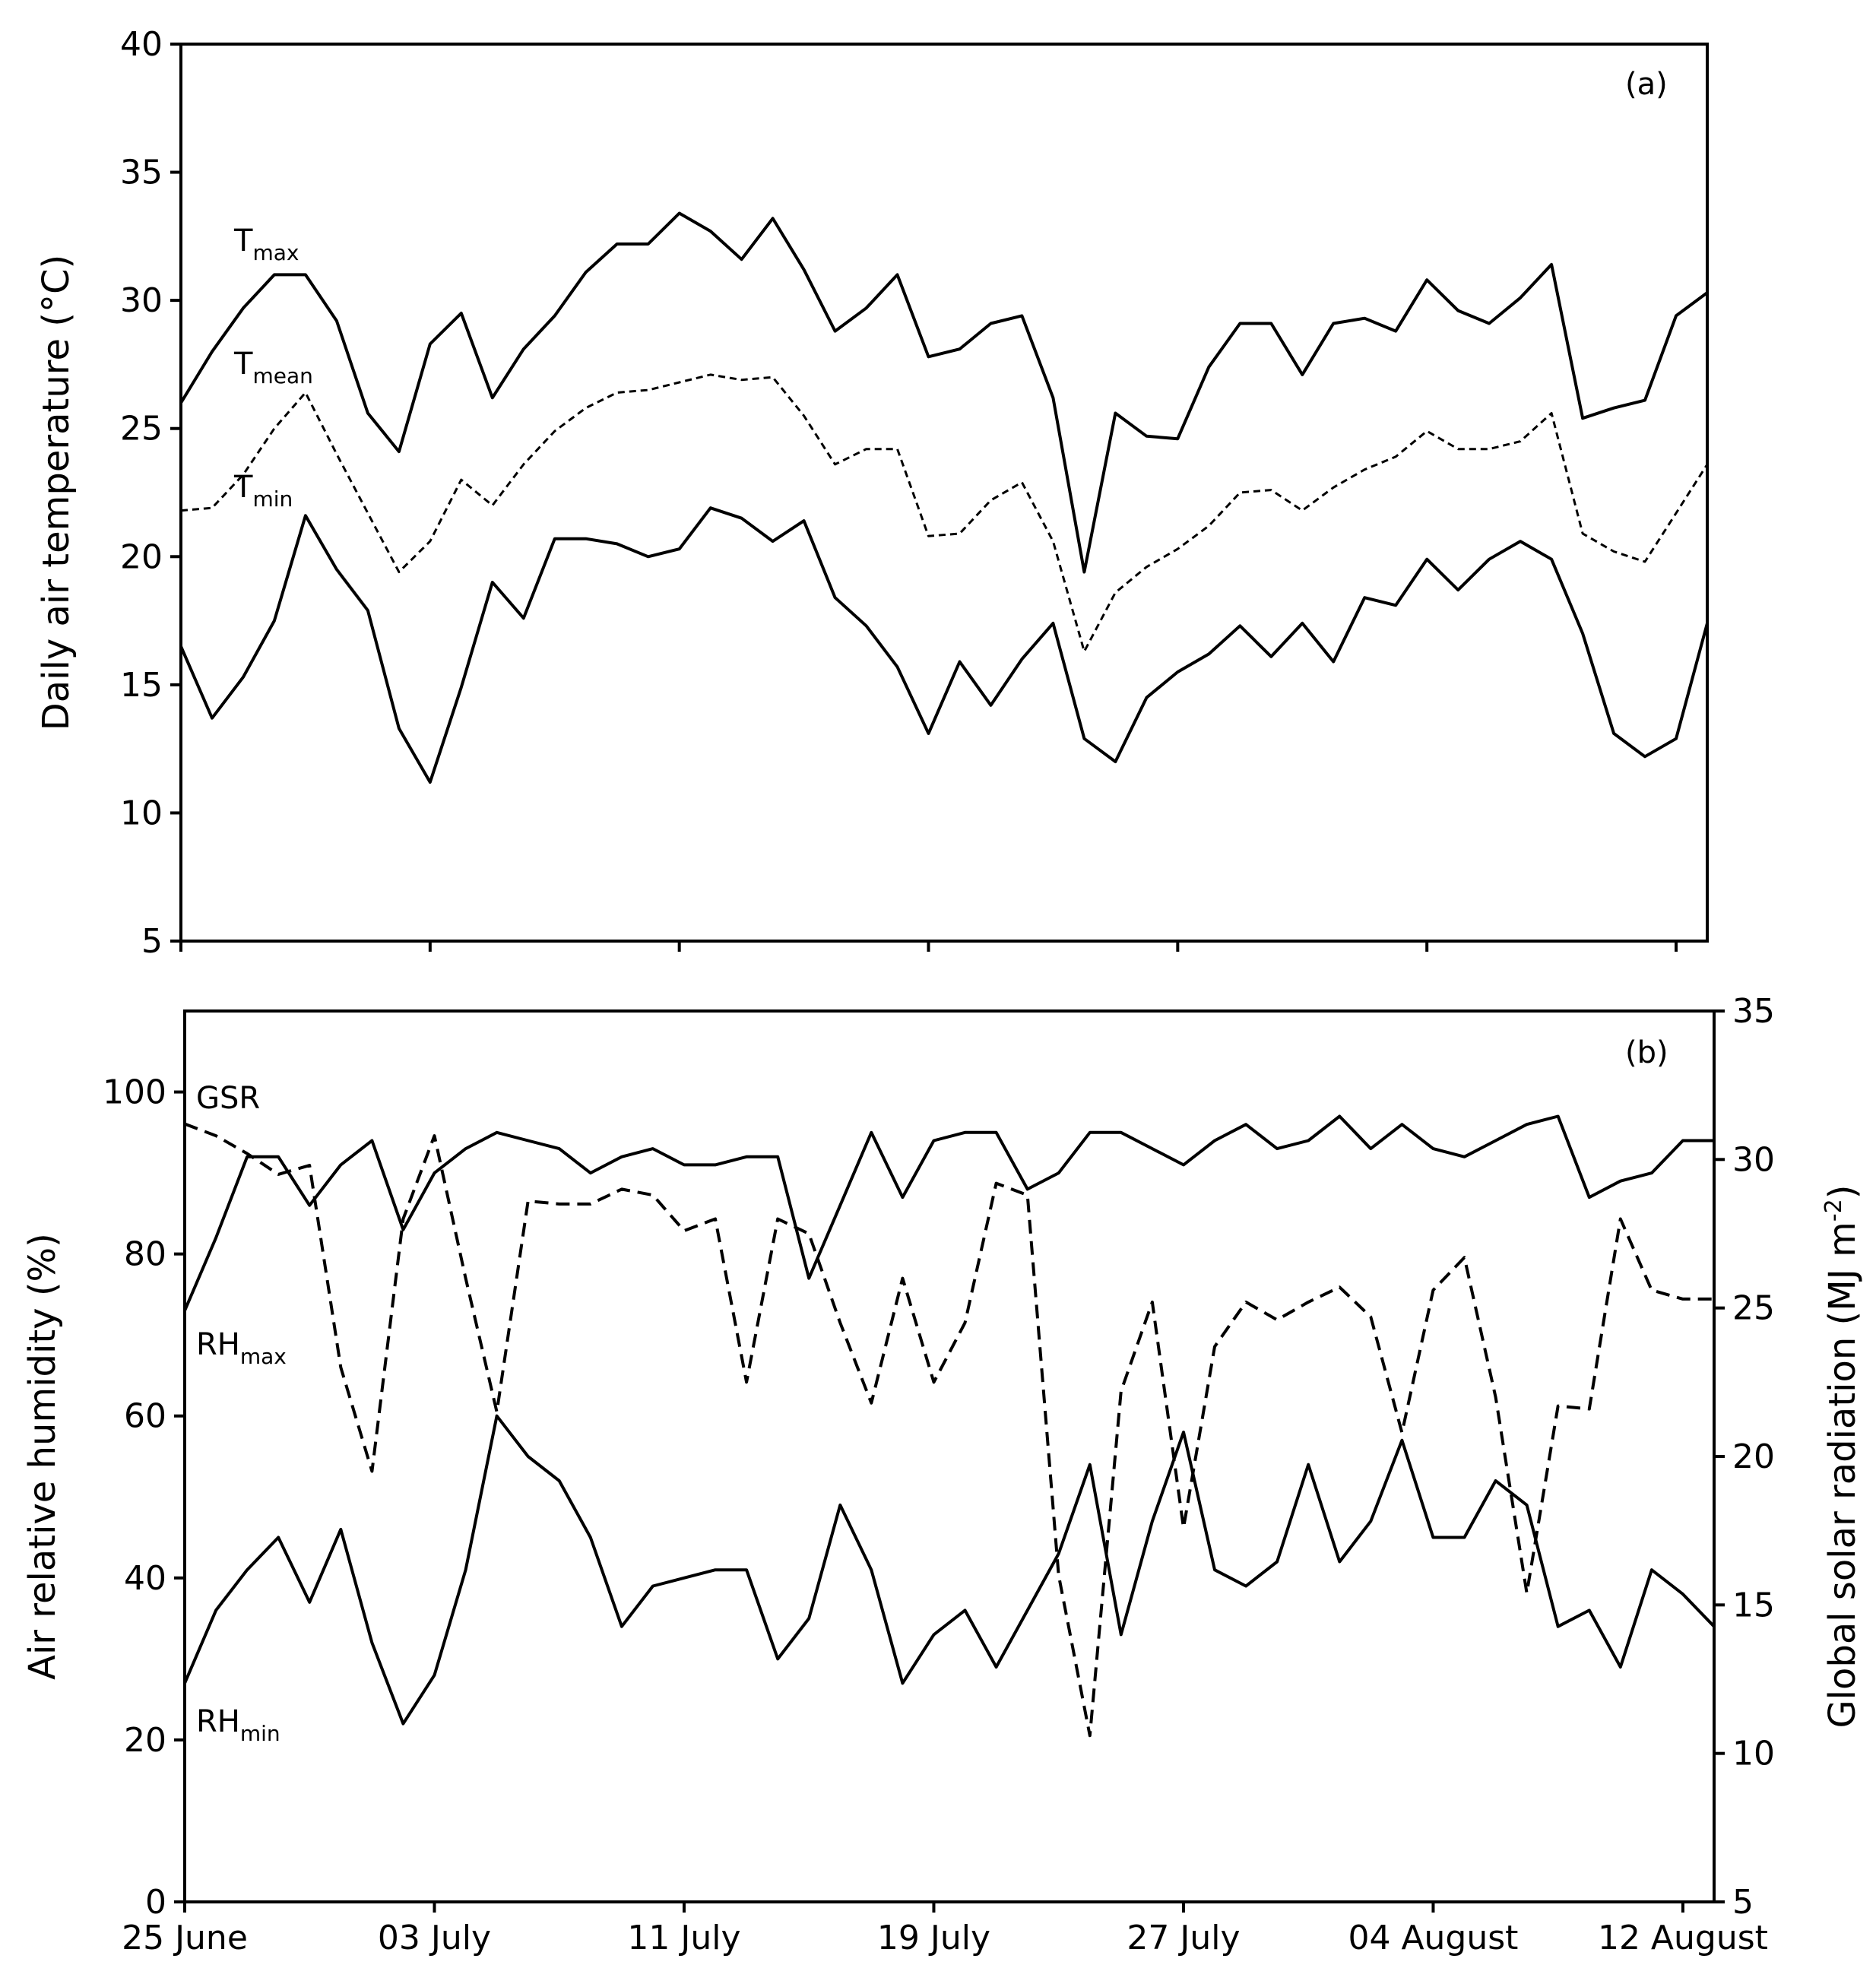 Image resolution: width=1876 pixels, height=1984 pixels. I want to click on series-line-rhmax, so click(948, 1212).